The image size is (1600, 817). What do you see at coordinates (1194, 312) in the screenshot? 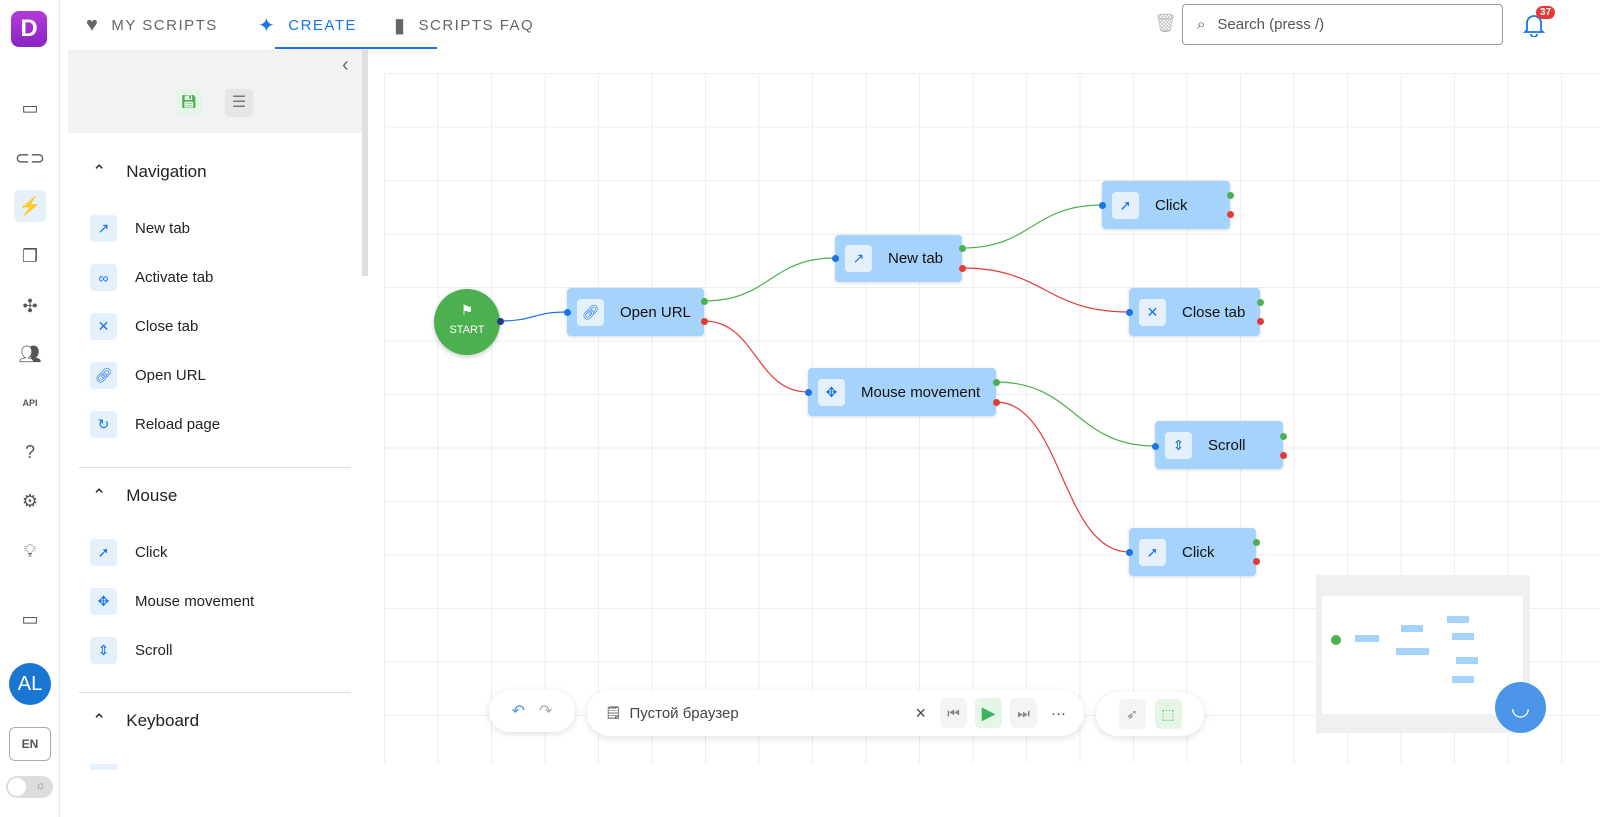
I see `node-close-tab: ✕ Close tab` at bounding box center [1194, 312].